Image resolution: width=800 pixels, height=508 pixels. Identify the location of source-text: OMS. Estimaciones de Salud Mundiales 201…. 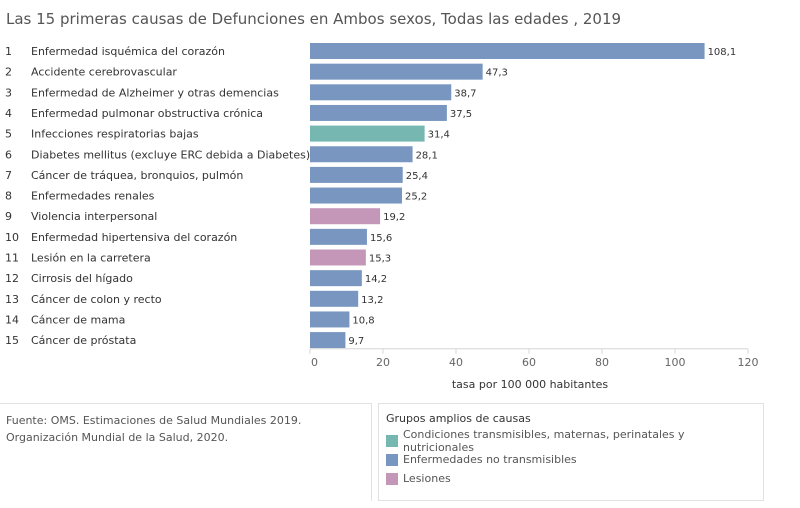
(154, 429).